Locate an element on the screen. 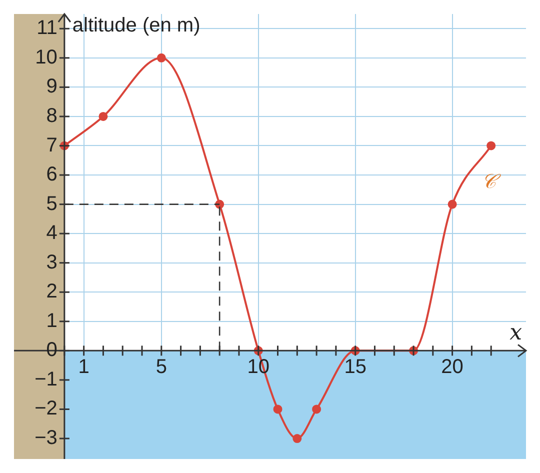  x-tick-label: 5 is located at coordinates (161, 367).